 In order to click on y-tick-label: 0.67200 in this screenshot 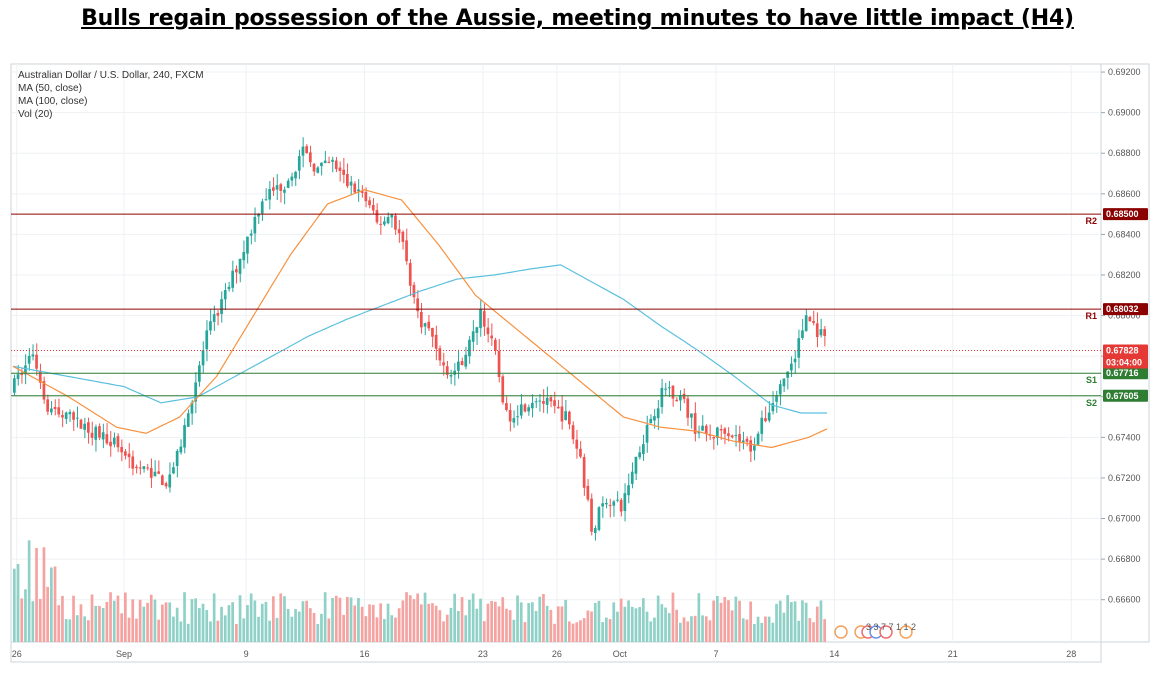, I will do `click(1124, 478)`.